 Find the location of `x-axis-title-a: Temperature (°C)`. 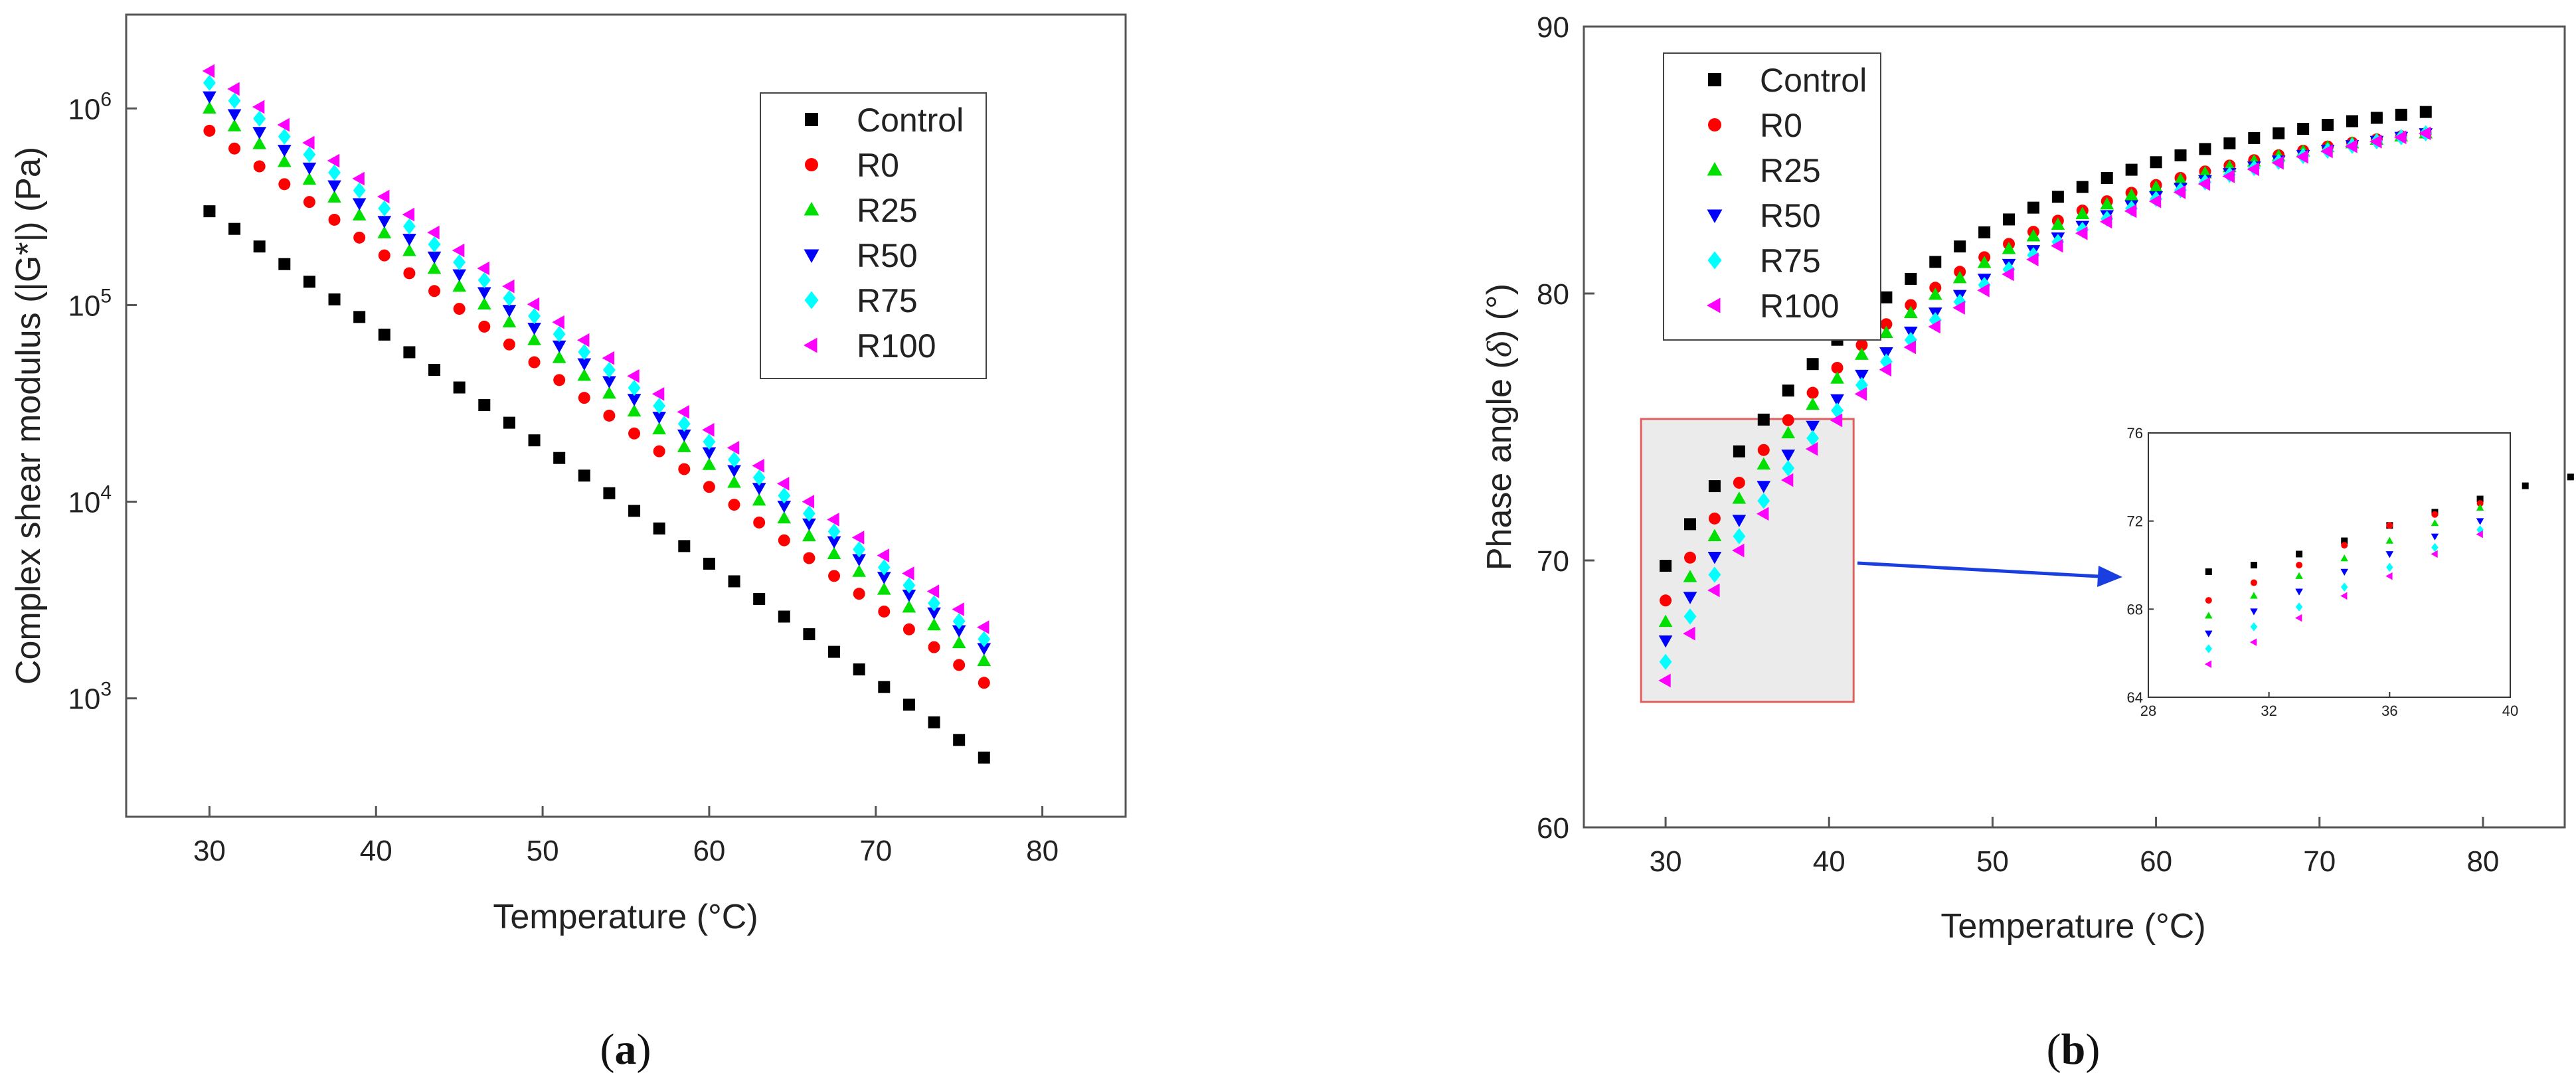

x-axis-title-a: Temperature (°C) is located at coordinates (625, 917).